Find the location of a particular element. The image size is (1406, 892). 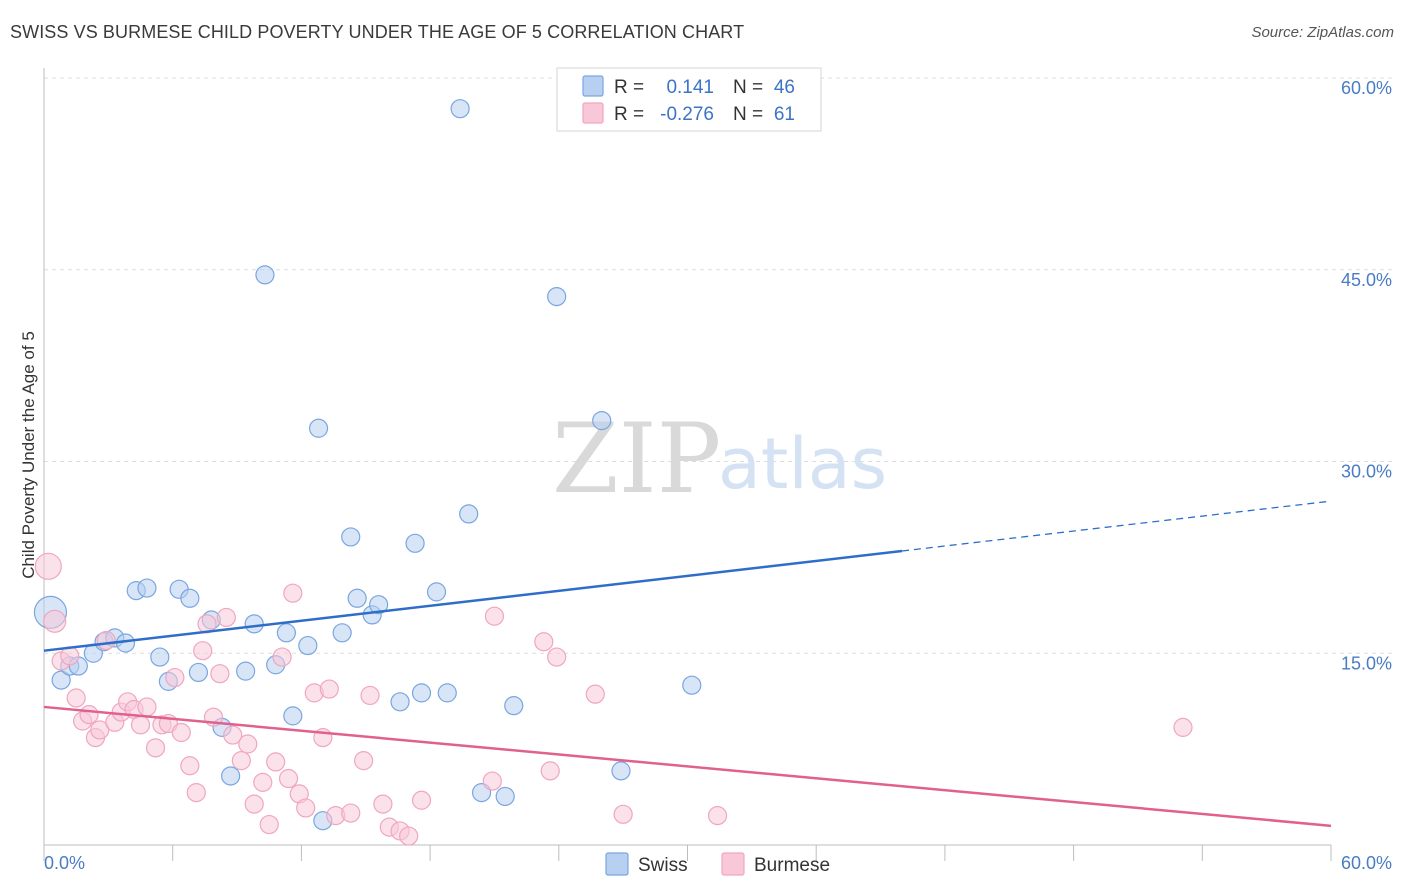

series-legend-label-swiss: Swiss is located at coordinates (663, 865).